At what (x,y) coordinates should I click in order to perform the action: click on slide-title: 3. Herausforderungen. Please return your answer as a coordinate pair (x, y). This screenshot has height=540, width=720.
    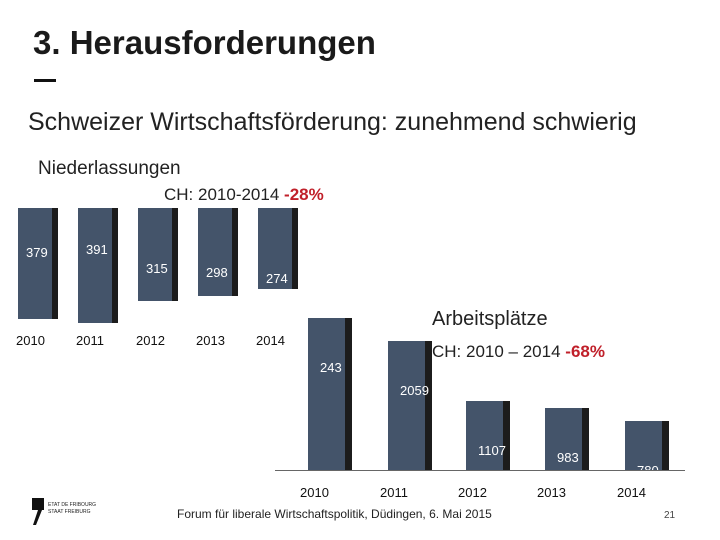
    Looking at the image, I should click on (204, 42).